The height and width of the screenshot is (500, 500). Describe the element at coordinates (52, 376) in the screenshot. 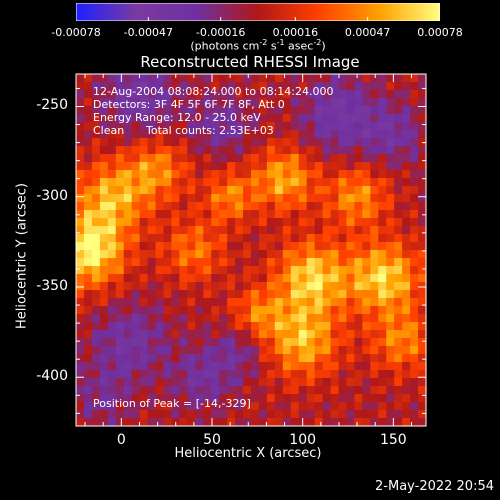

I see `y-tick-label: -400` at that location.